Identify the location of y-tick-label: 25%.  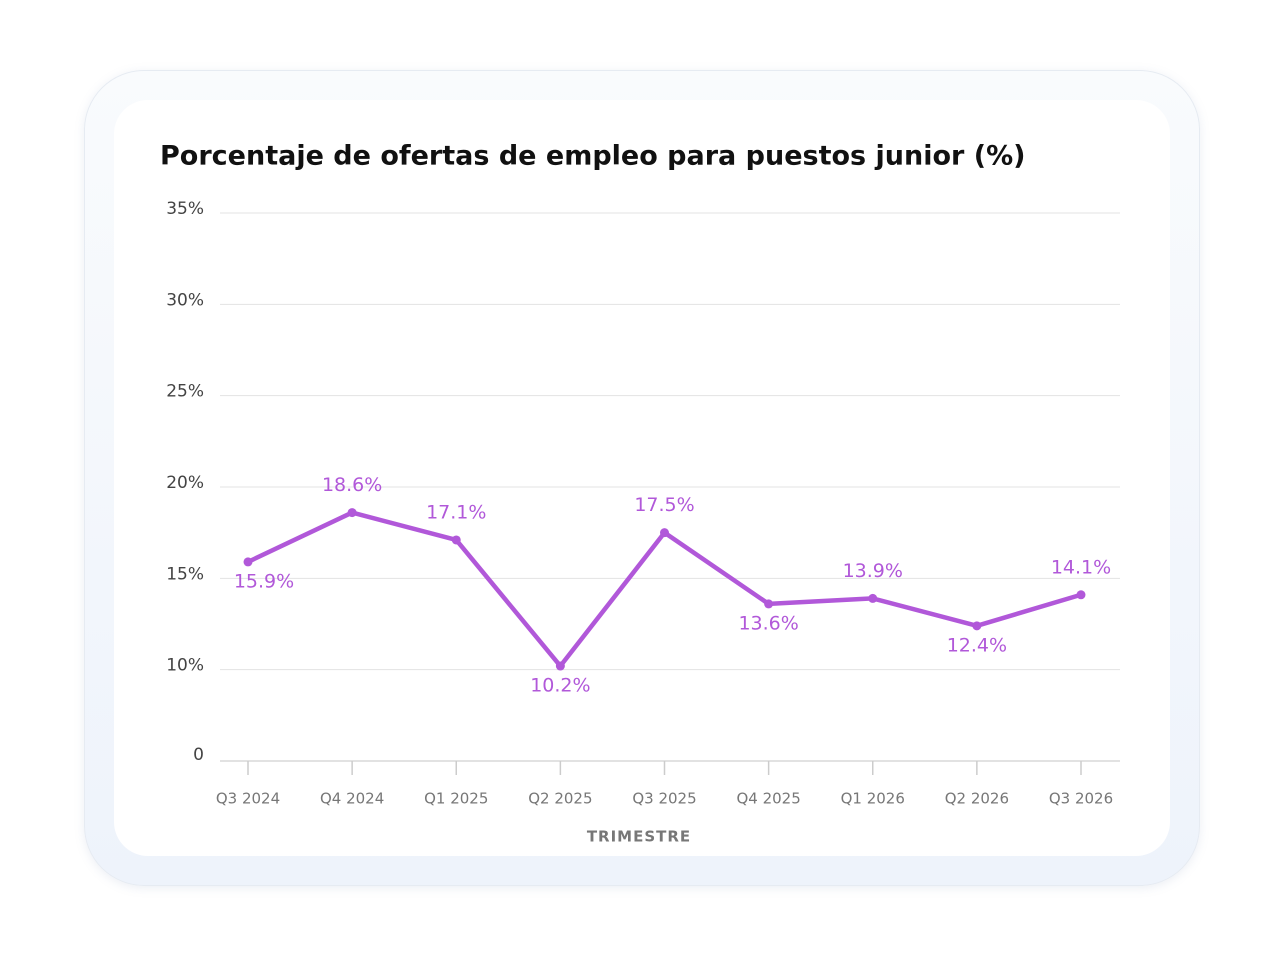
(185, 392).